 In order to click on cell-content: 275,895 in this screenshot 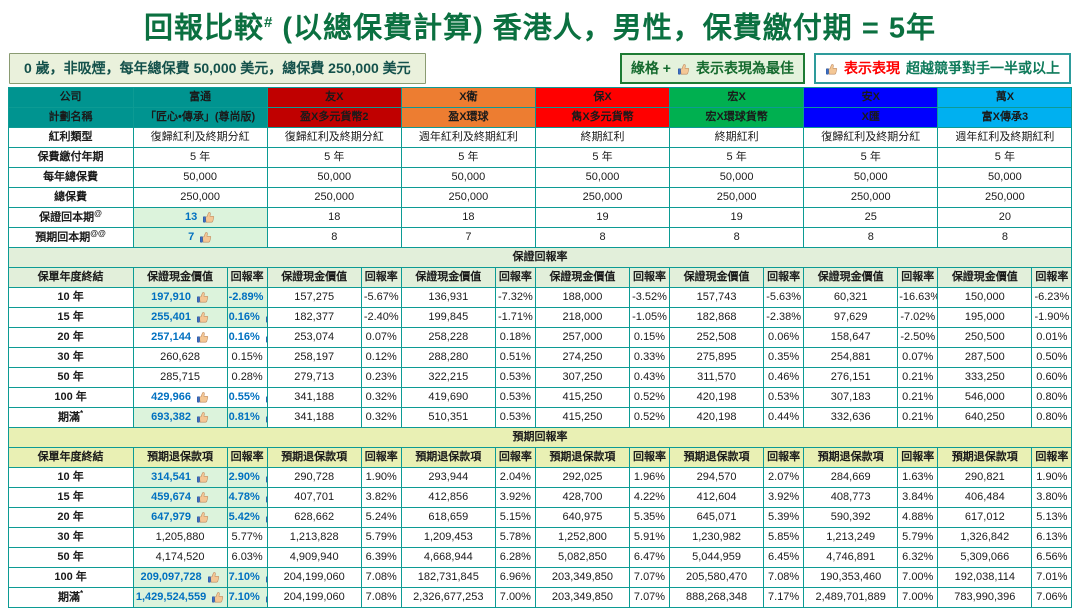, I will do `click(717, 357)`.